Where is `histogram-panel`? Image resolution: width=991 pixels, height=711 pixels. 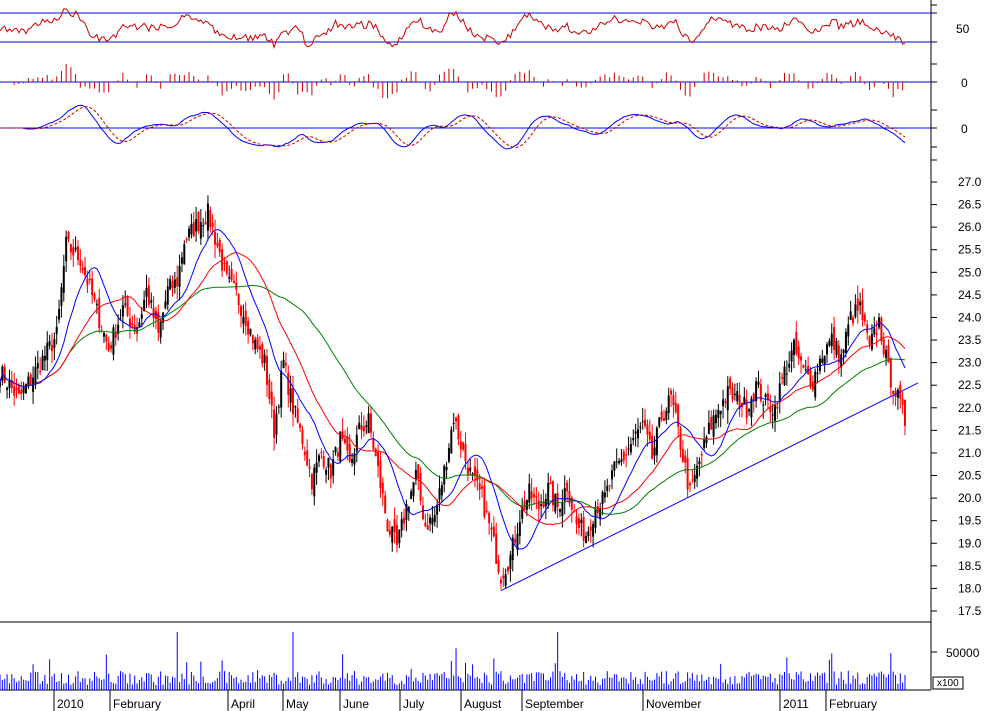
histogram-panel is located at coordinates (454, 82).